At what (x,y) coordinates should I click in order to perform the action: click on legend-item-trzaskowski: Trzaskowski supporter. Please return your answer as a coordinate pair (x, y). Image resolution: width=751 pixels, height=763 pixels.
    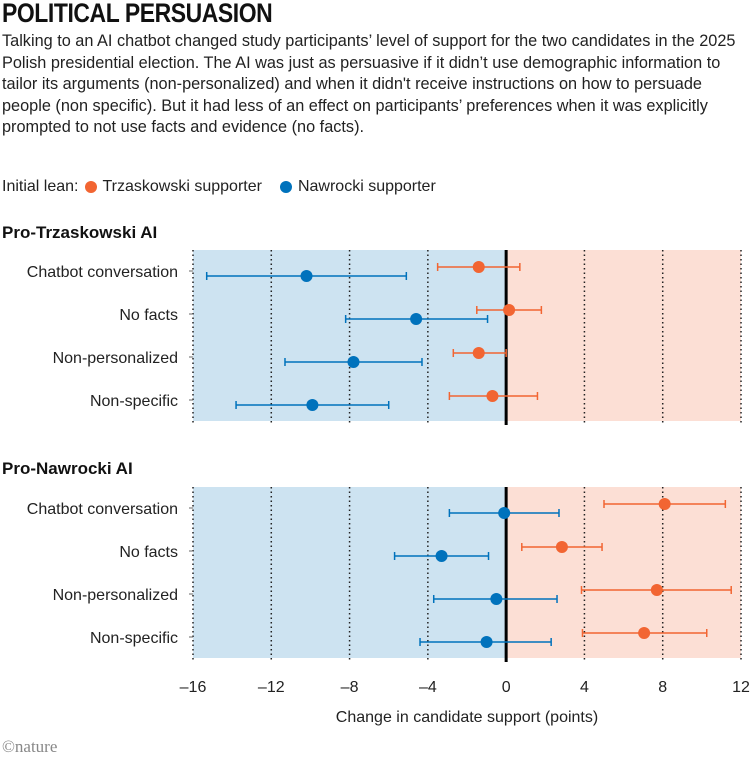
    Looking at the image, I should click on (182, 186).